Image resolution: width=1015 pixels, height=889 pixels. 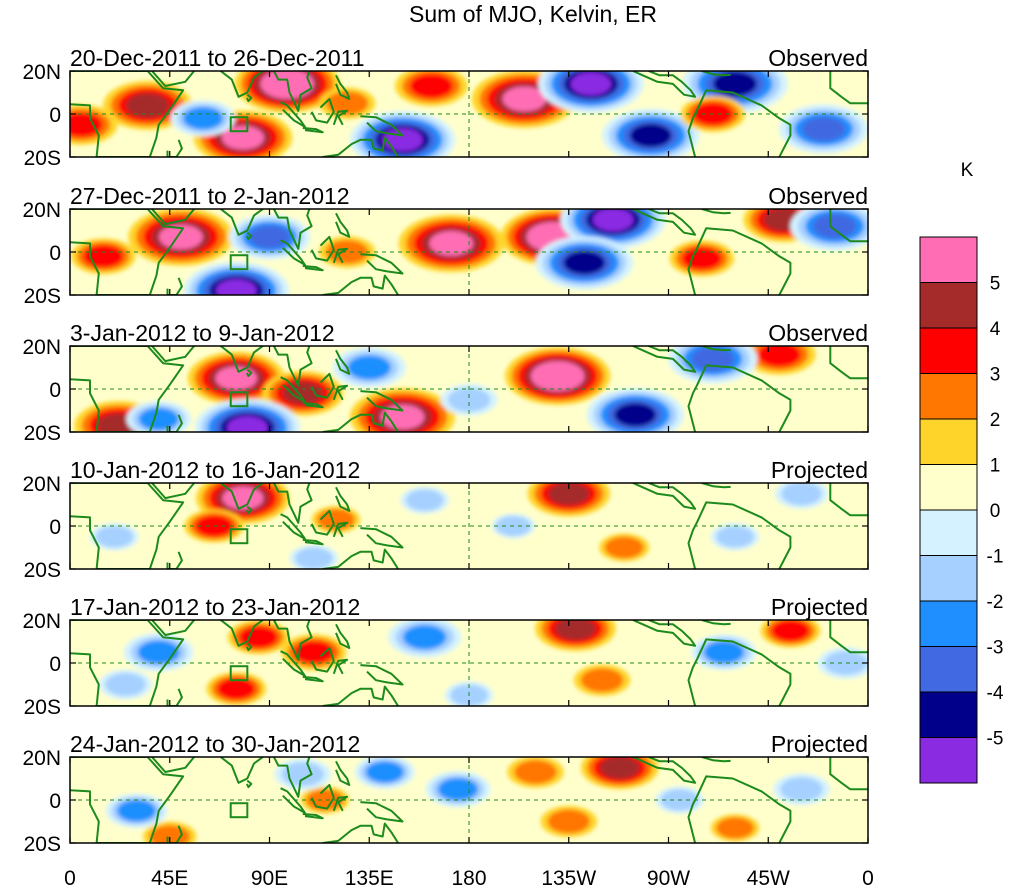 What do you see at coordinates (174, 286) in the screenshot?
I see `coastline-madagascar` at bounding box center [174, 286].